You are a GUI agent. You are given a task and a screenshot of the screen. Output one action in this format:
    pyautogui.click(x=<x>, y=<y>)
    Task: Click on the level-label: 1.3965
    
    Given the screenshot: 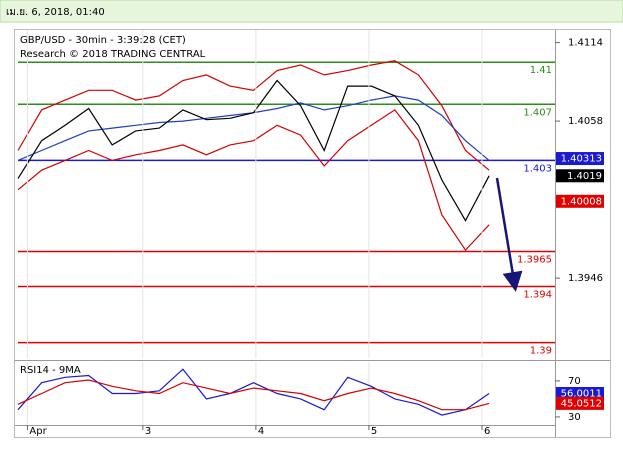 What is the action you would take?
    pyautogui.click(x=534, y=259)
    